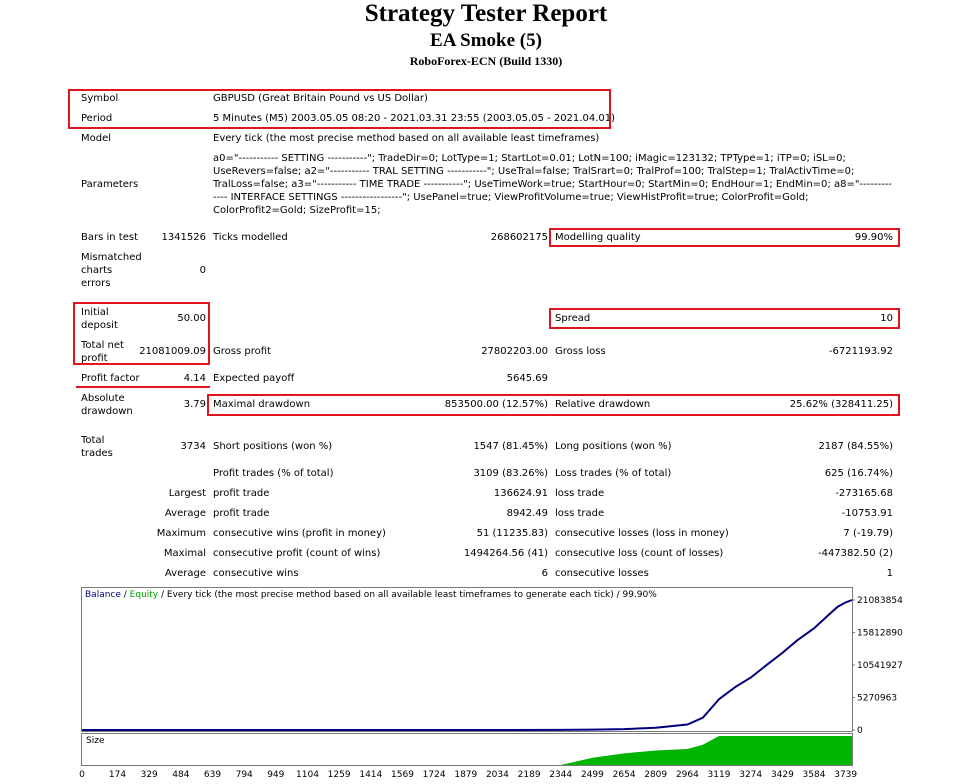  I want to click on x-tick-label: 3119, so click(719, 775).